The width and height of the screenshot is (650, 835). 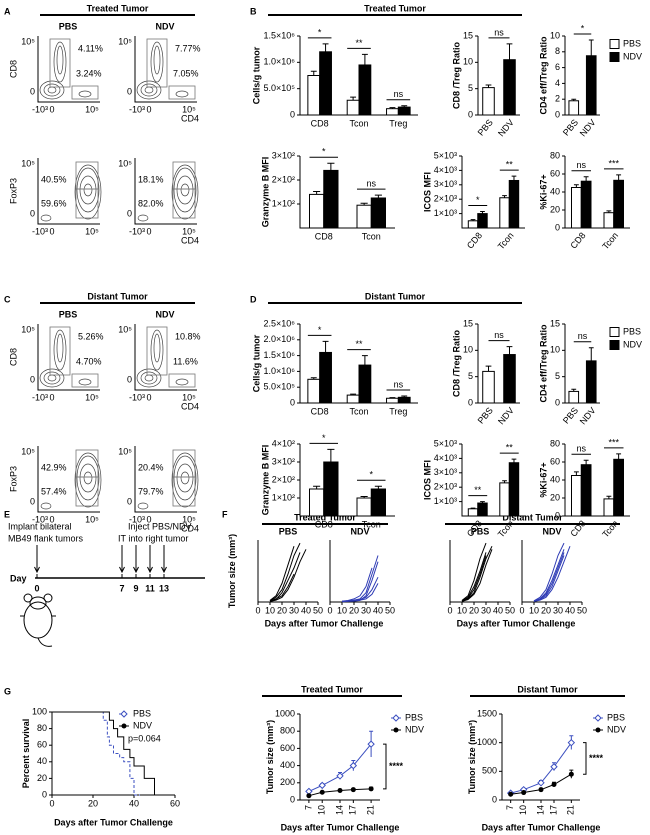 What do you see at coordinates (470, 88) in the screenshot?
I see `y-tick-label: 5` at bounding box center [470, 88].